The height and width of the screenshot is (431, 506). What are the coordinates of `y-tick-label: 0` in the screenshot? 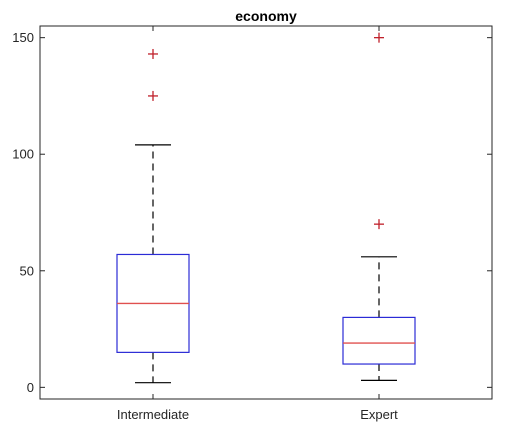 It's located at (30, 387).